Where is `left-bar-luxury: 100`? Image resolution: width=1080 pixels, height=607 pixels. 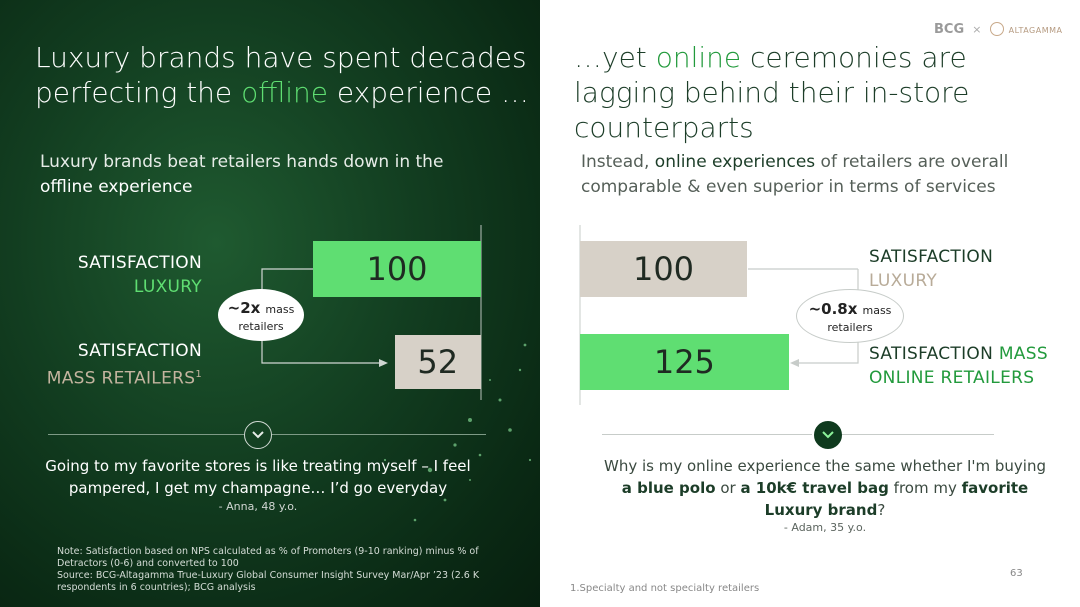 left-bar-luxury: 100 is located at coordinates (397, 269).